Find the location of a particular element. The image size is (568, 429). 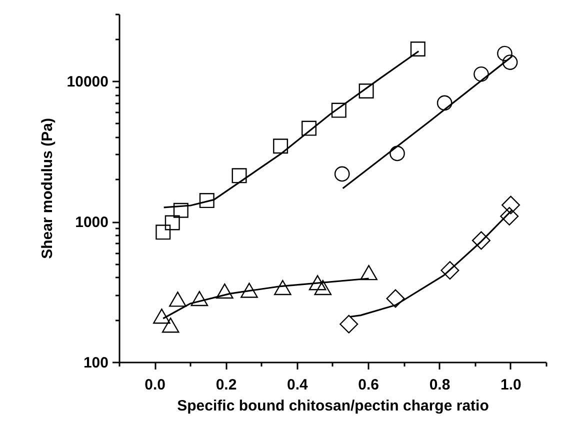

y-tick-label: 100 is located at coordinates (95, 363).